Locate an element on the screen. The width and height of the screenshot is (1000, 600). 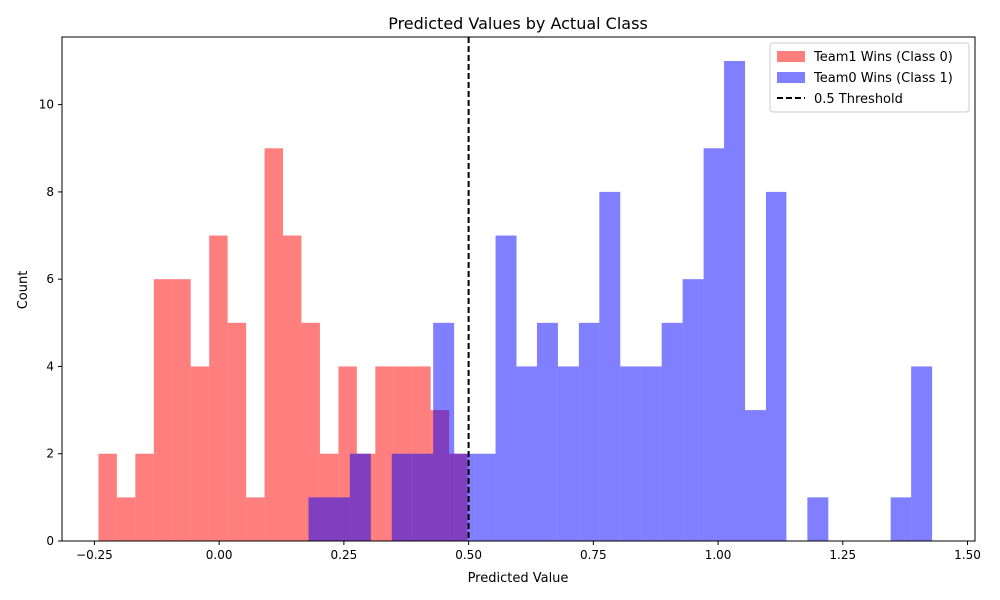
x-tick-label: 0.75 is located at coordinates (593, 555).